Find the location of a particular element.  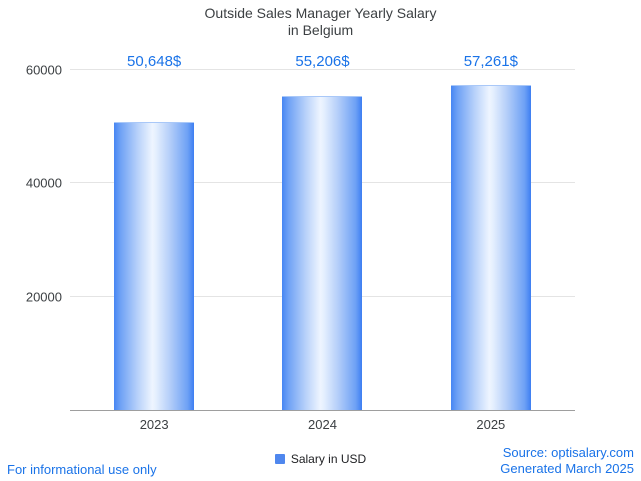

y-tick-label: 60000 is located at coordinates (43, 70).